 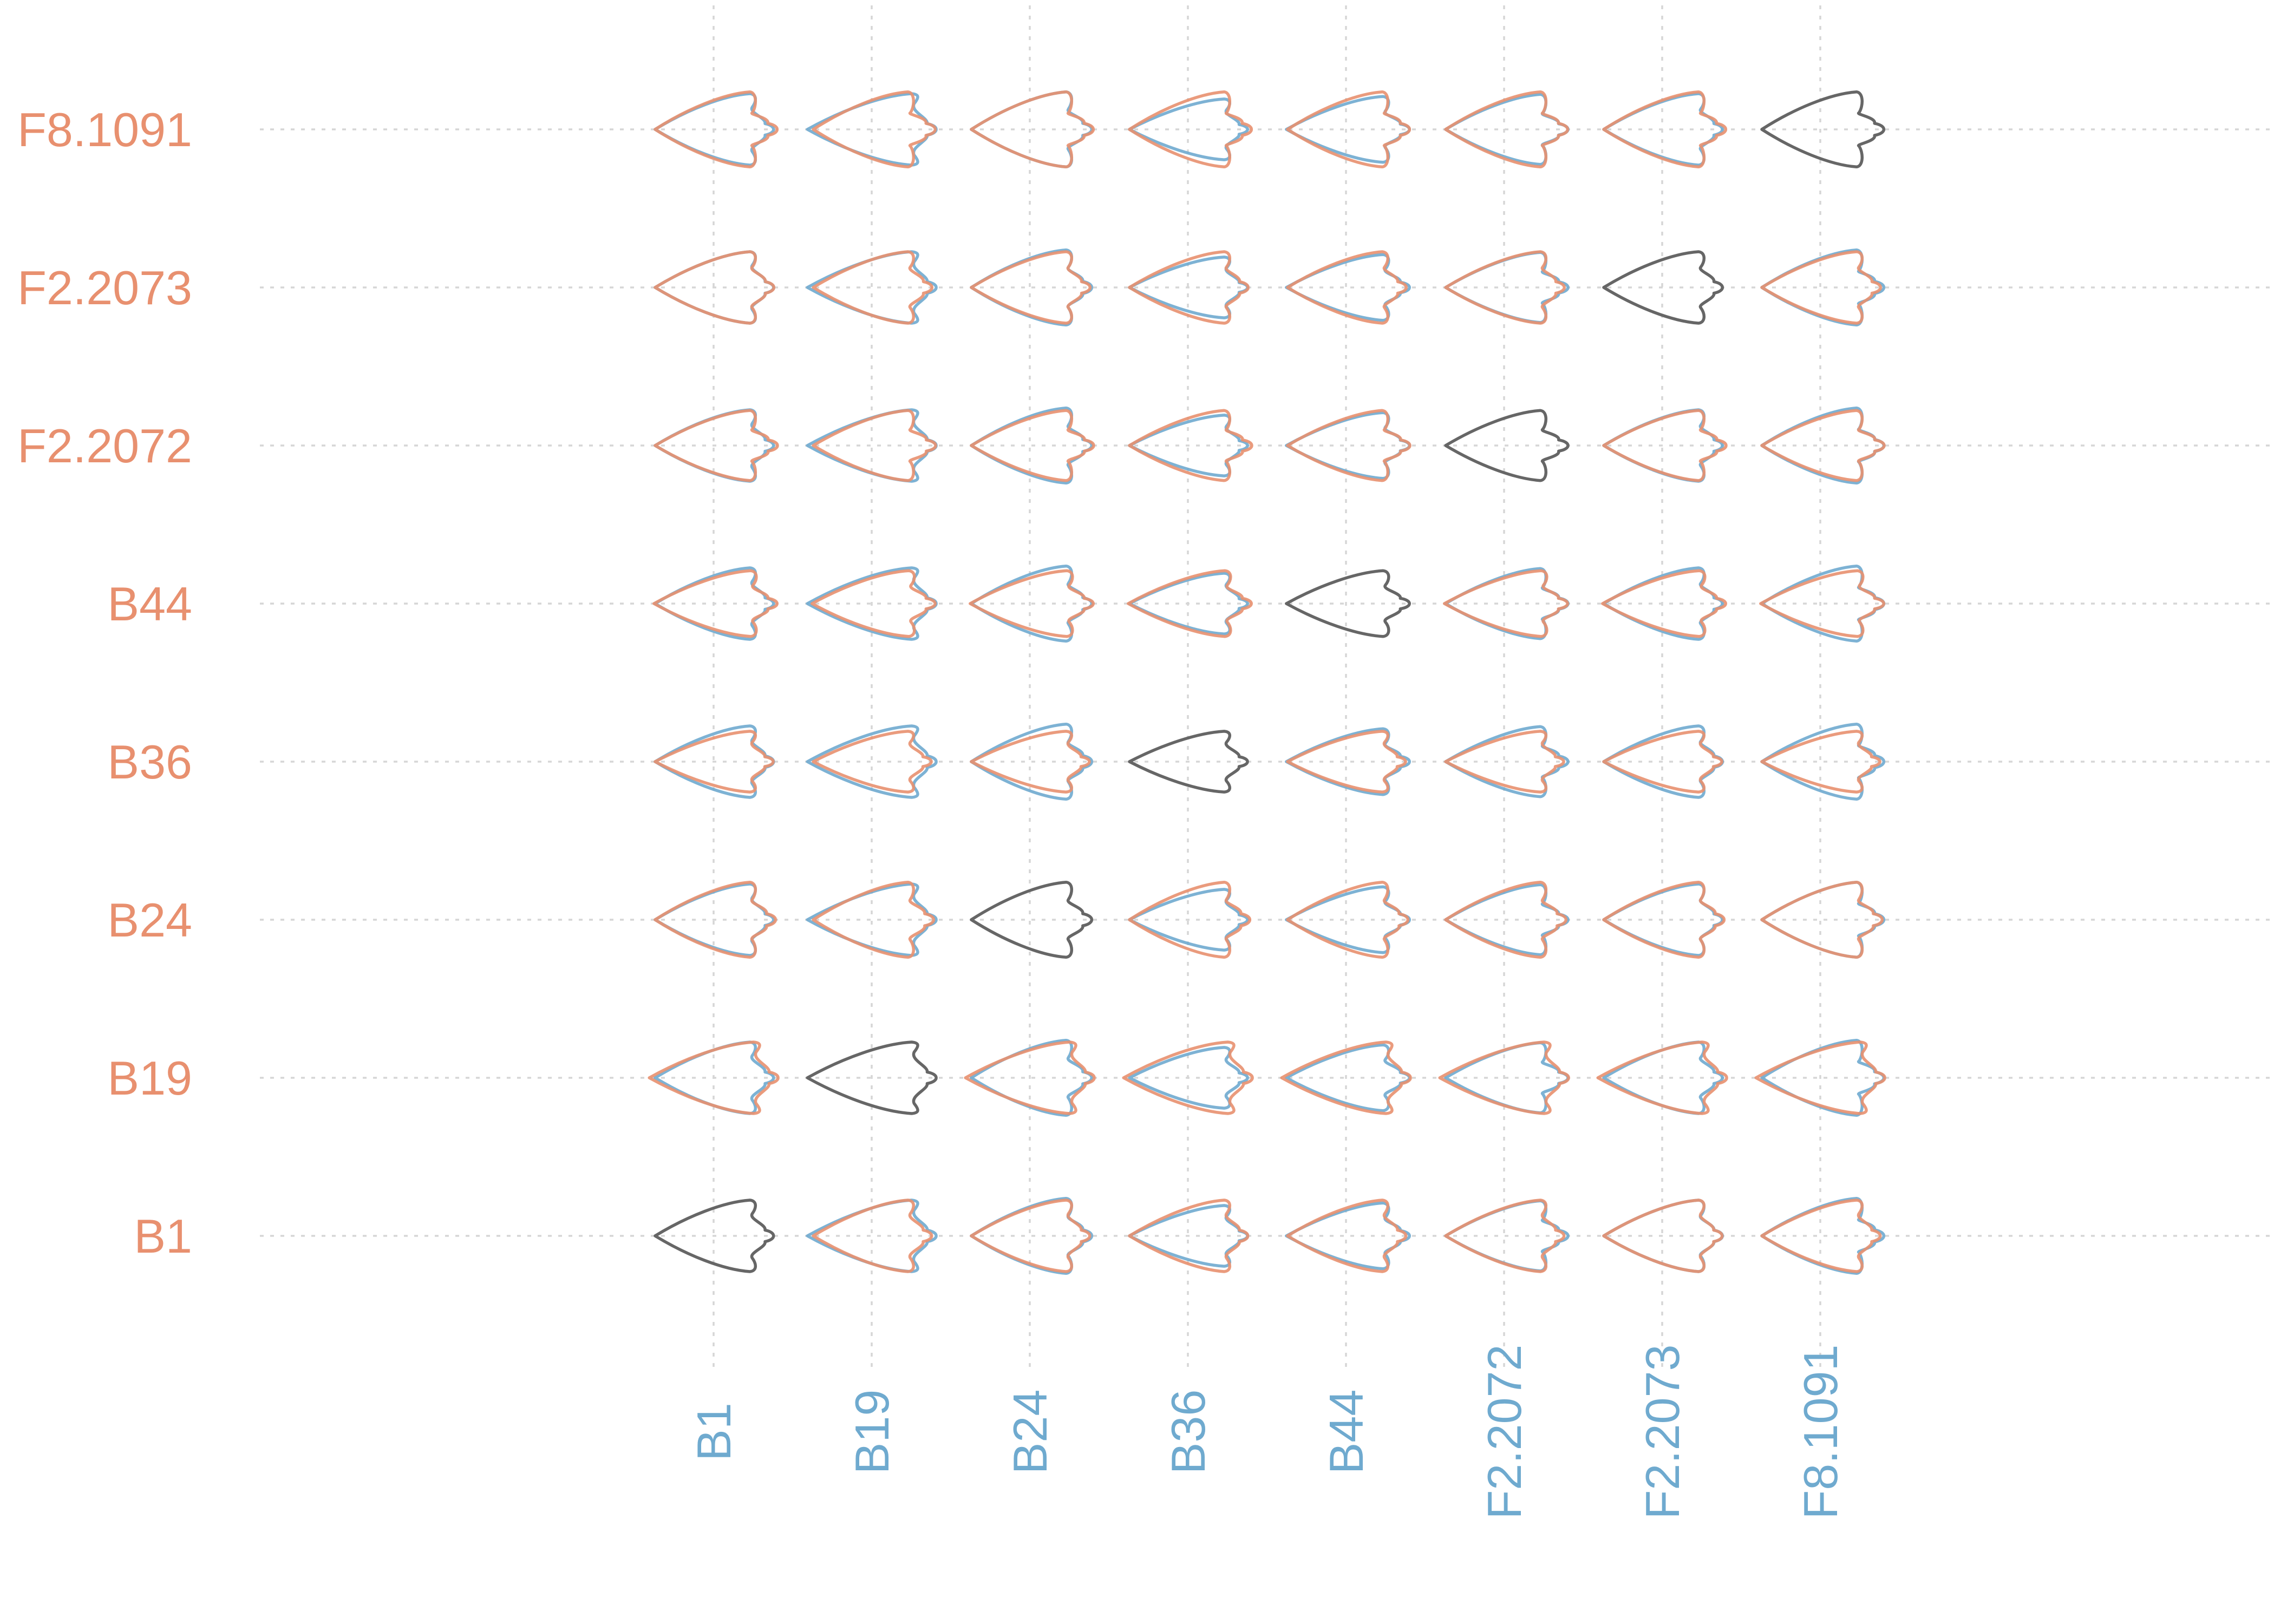 I want to click on outline-self-B24, so click(x=1032, y=919).